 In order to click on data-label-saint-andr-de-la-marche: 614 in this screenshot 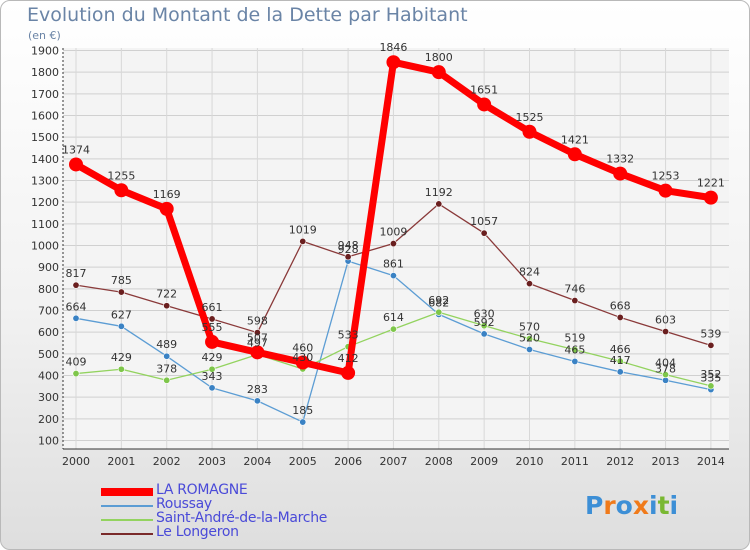, I will do `click(393, 317)`.